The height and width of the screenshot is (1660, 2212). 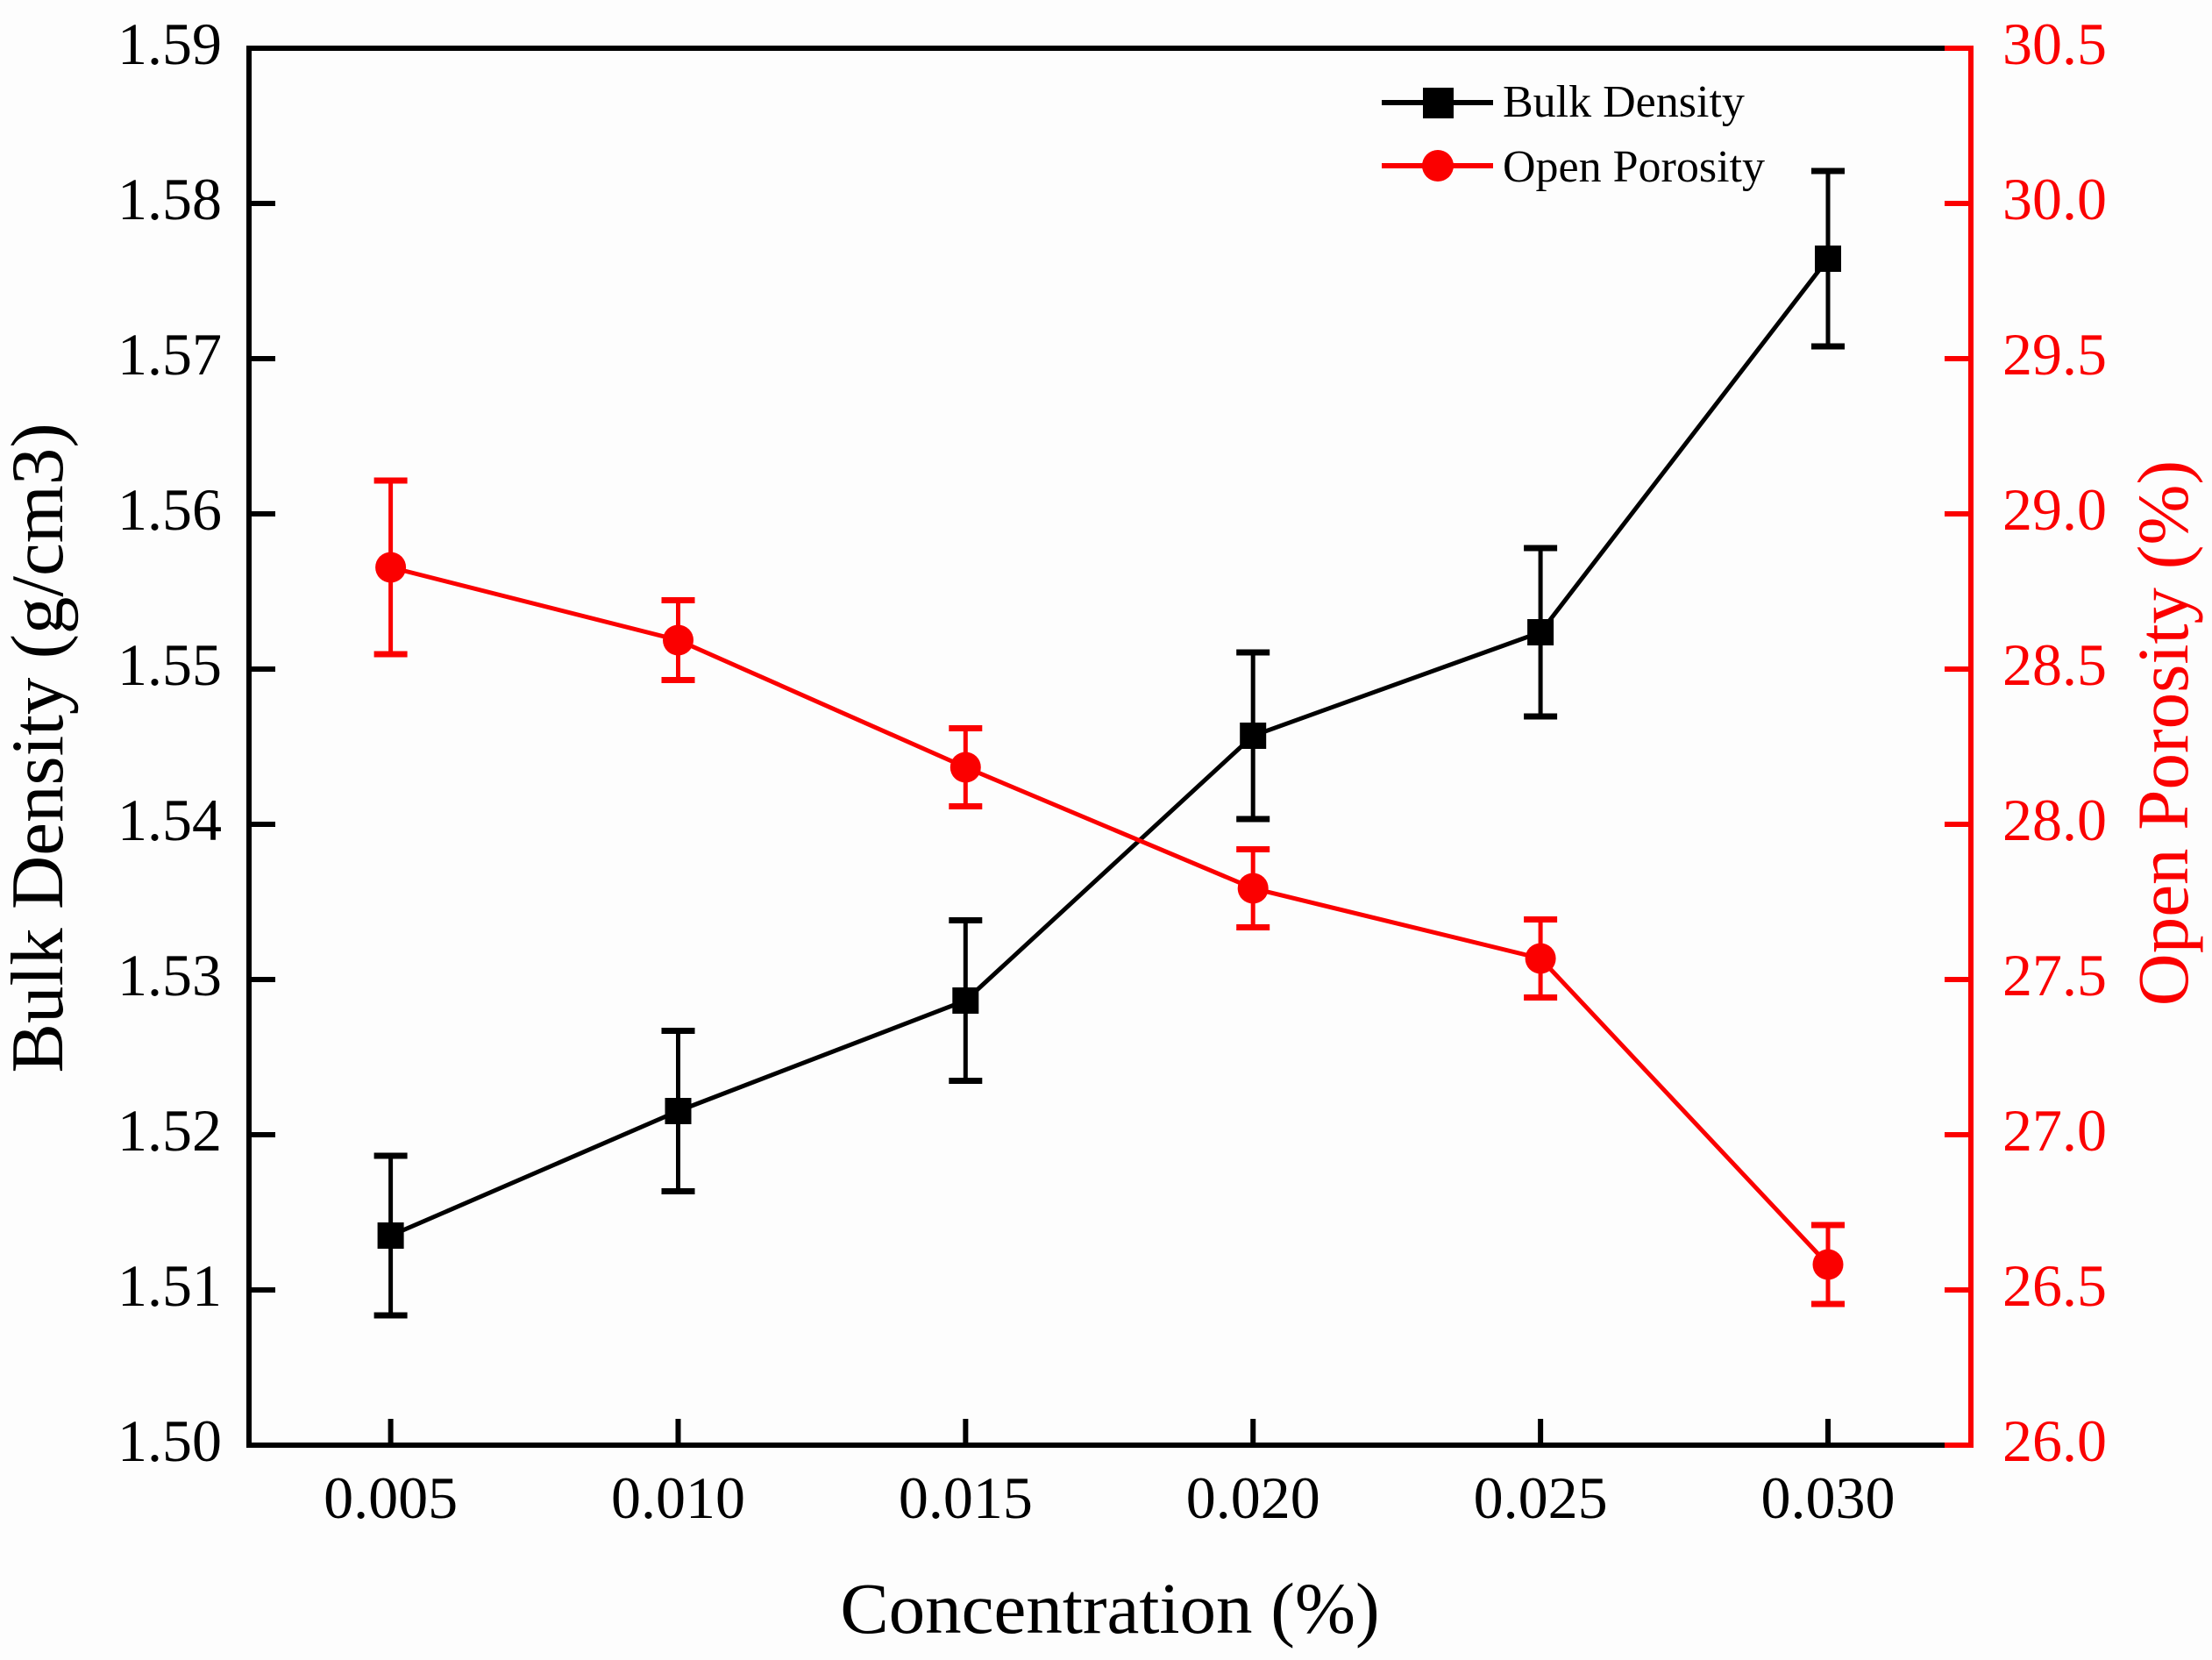 I want to click on svg-text: Bulk Density (g/cm3), so click(x=39, y=747).